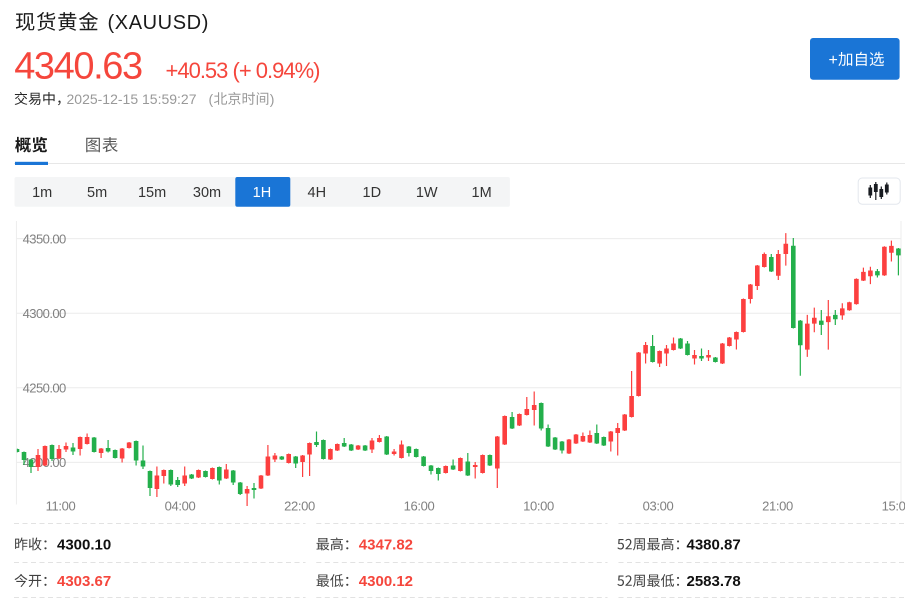 The height and width of the screenshot is (604, 905). What do you see at coordinates (84, 581) in the screenshot?
I see `svg-text: 4303.67` at bounding box center [84, 581].